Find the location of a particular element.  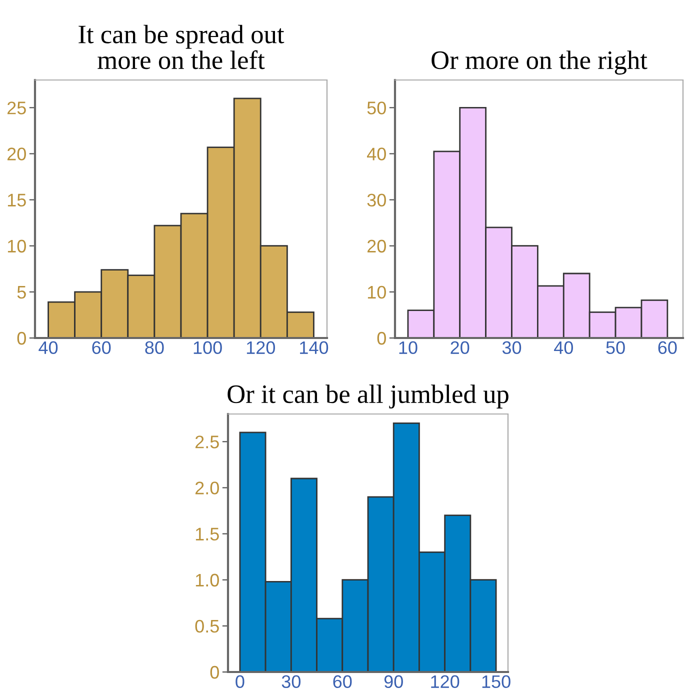

text: 2.0 is located at coordinates (207, 488).